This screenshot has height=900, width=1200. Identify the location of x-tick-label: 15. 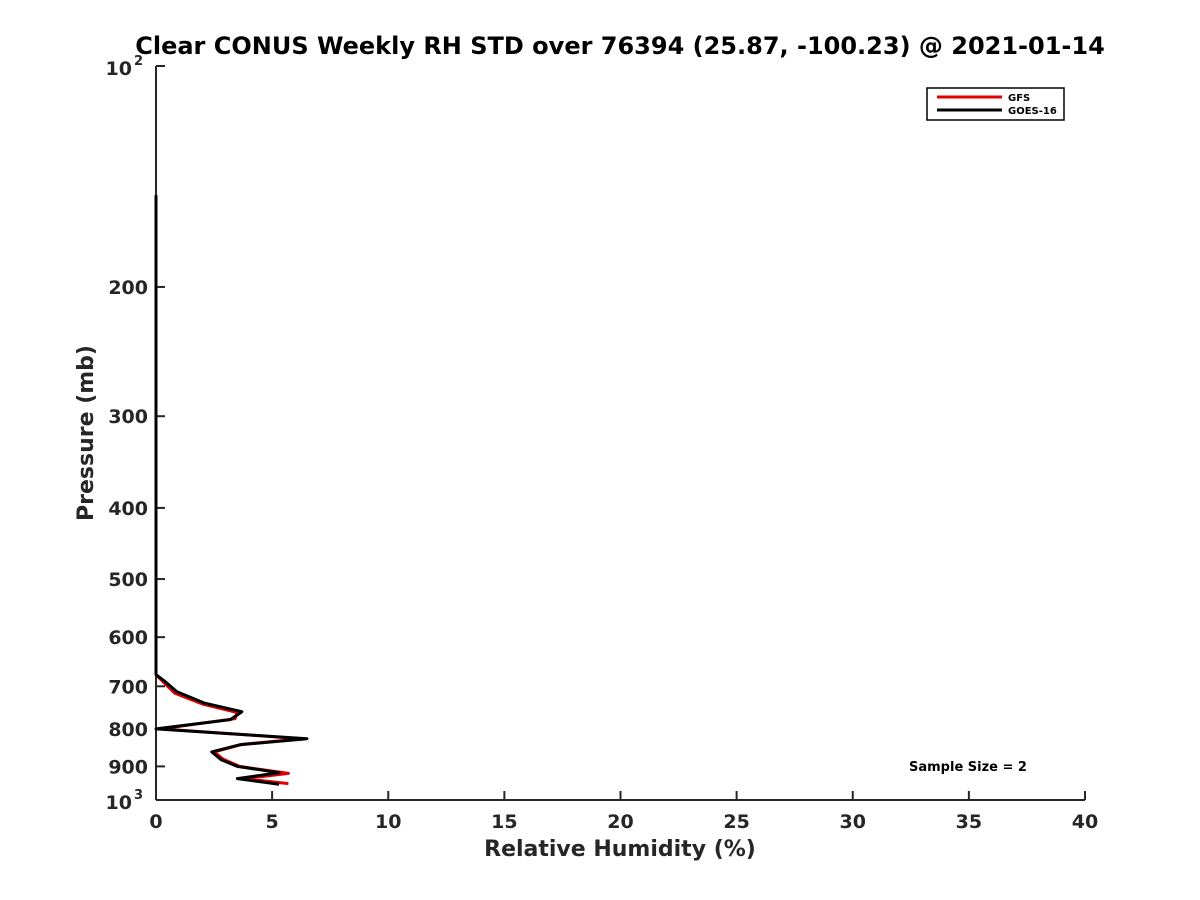
(504, 822).